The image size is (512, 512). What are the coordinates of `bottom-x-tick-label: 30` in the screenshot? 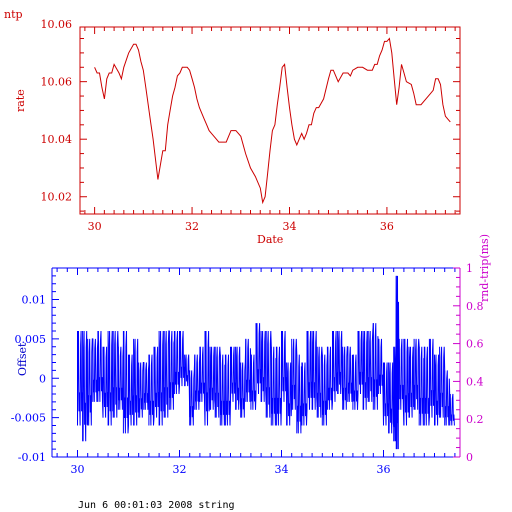 It's located at (78, 469).